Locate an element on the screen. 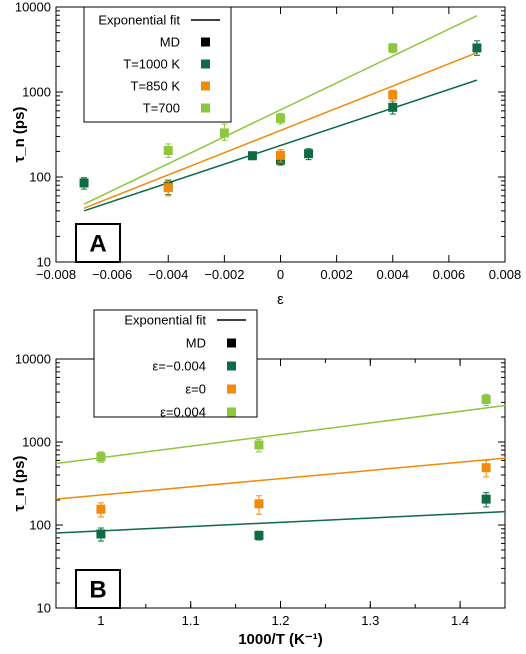 The height and width of the screenshot is (654, 526). x-tick-label: −0.004 is located at coordinates (168, 274).